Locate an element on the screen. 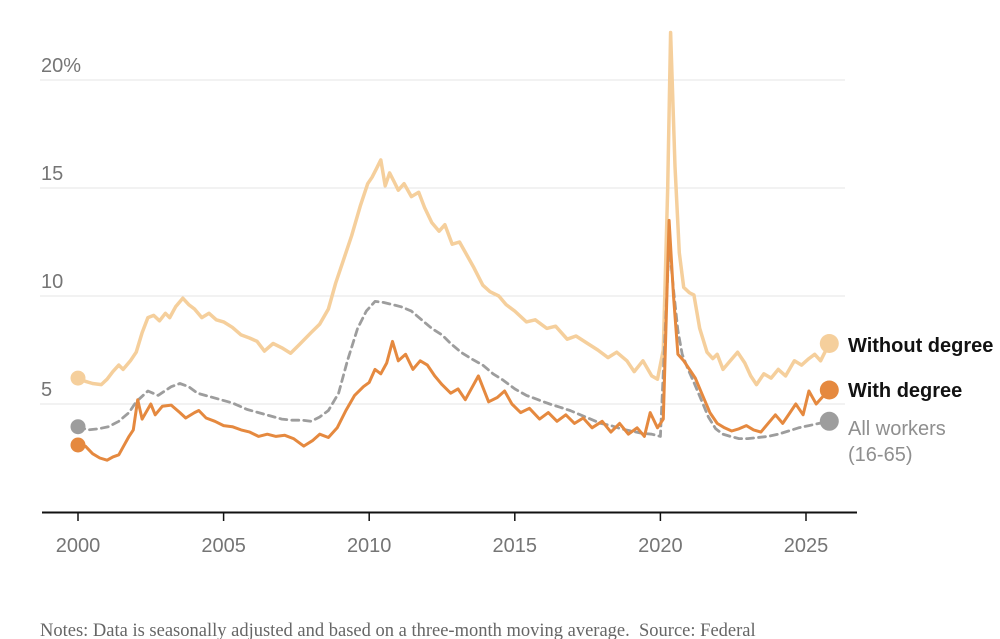  x-axis-label-2015: 2015 is located at coordinates (515, 546).